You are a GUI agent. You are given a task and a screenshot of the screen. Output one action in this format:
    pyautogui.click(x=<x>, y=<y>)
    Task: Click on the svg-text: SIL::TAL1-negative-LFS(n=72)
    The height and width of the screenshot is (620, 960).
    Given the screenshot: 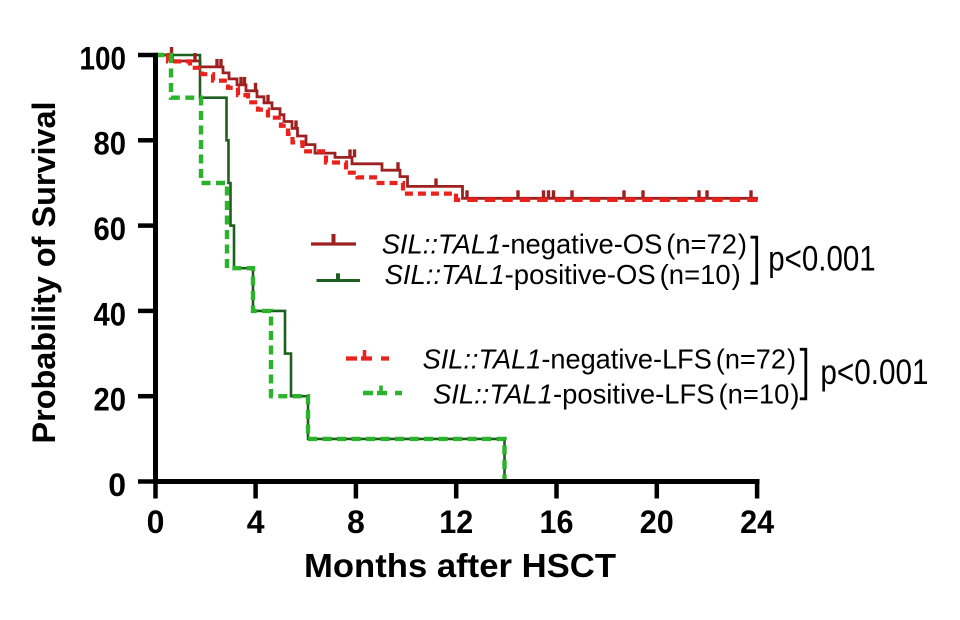 What is the action you would take?
    pyautogui.click(x=609, y=358)
    